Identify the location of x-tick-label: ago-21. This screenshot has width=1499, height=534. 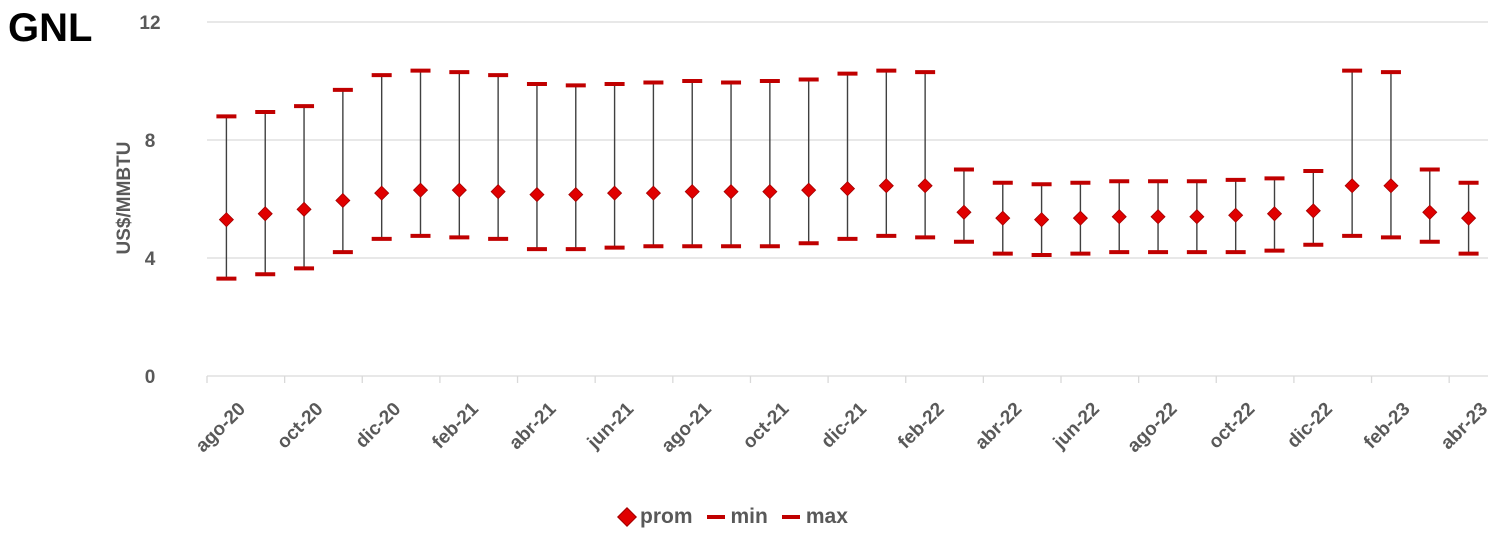
(687, 427).